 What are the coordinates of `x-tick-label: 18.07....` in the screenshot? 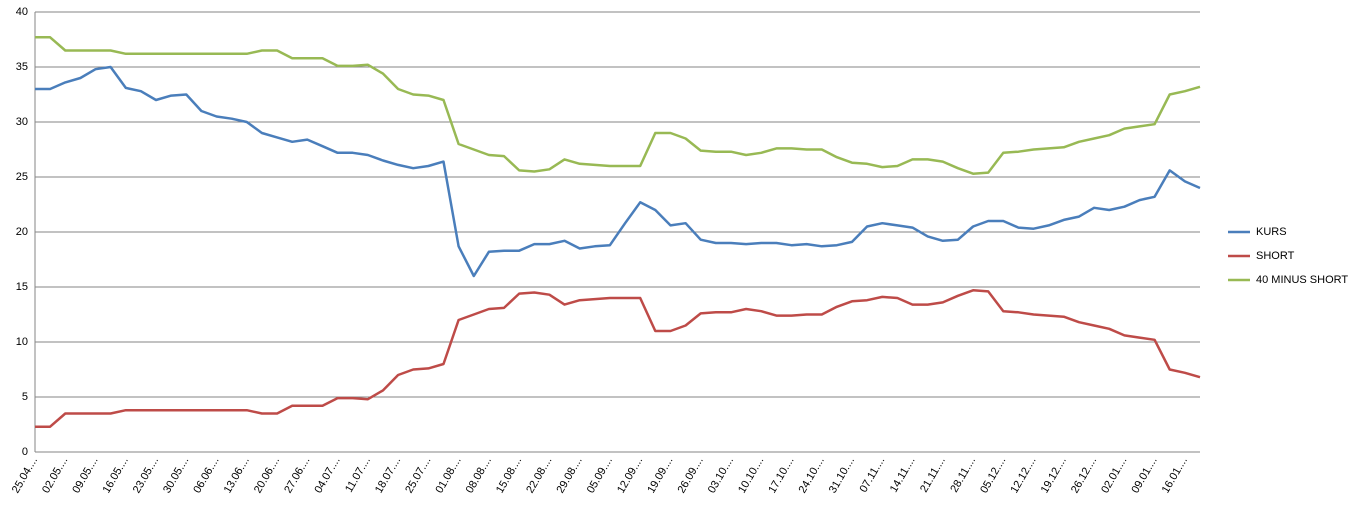 It's located at (388, 475).